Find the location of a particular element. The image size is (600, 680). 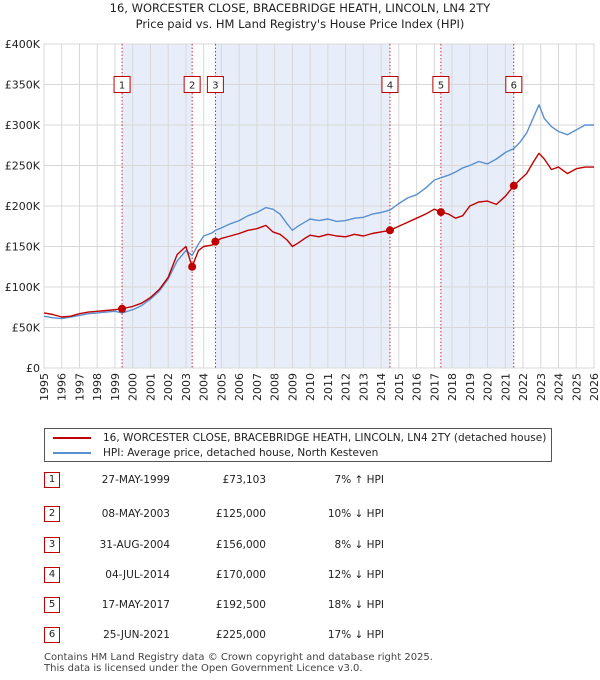

sale-marker-label: 4 is located at coordinates (390, 86).